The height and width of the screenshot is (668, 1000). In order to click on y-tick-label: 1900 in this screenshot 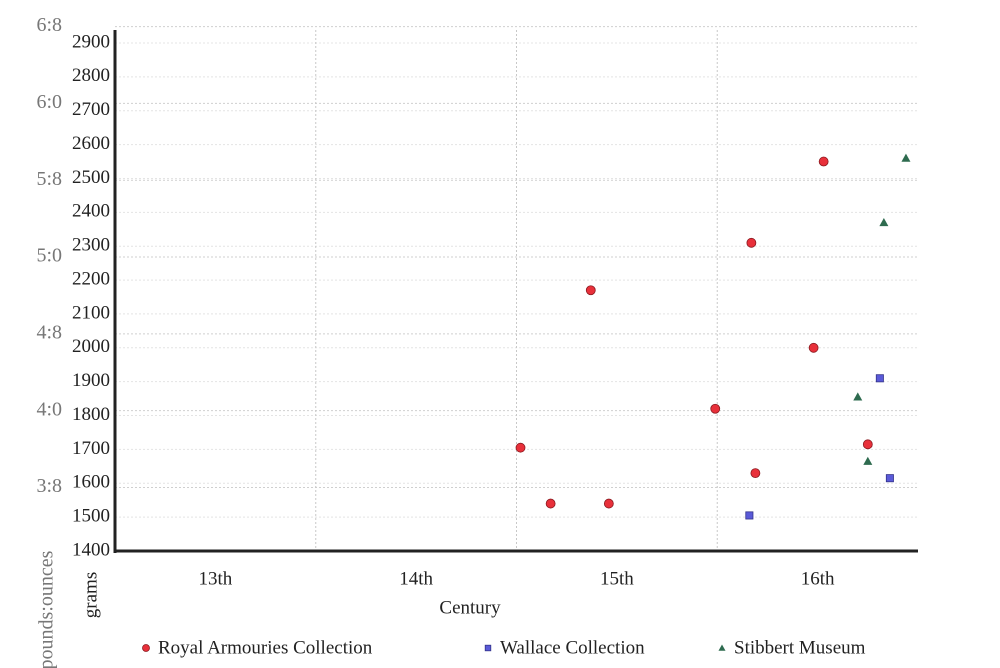, I will do `click(91, 380)`.